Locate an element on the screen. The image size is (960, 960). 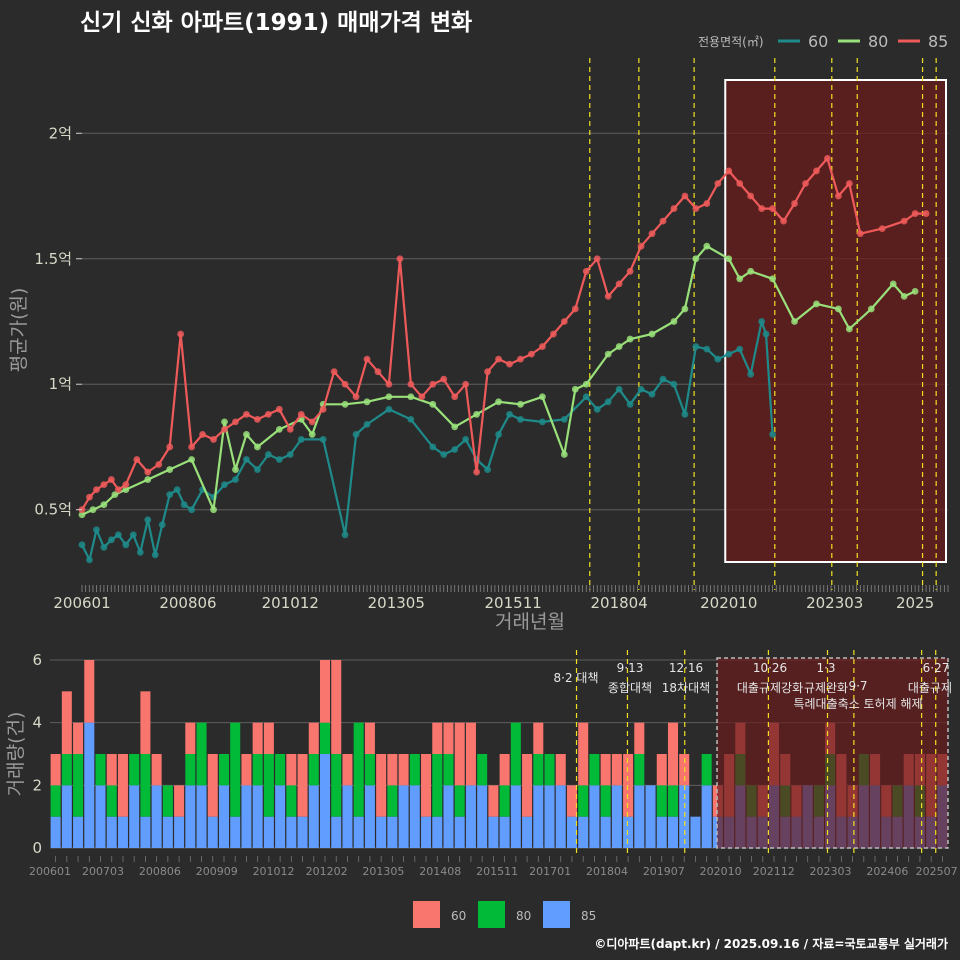
volume-x-tick-label: 201511 is located at coordinates (497, 871).